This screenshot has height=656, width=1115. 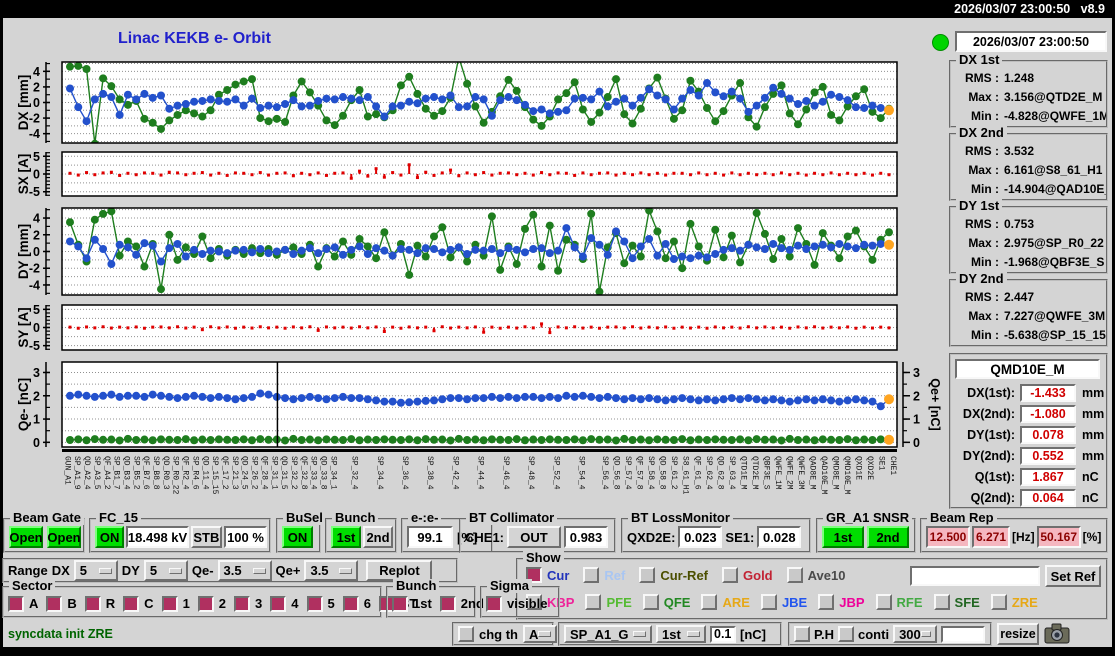 What do you see at coordinates (794, 602) in the screenshot?
I see `checkbox-label: JBE` at bounding box center [794, 602].